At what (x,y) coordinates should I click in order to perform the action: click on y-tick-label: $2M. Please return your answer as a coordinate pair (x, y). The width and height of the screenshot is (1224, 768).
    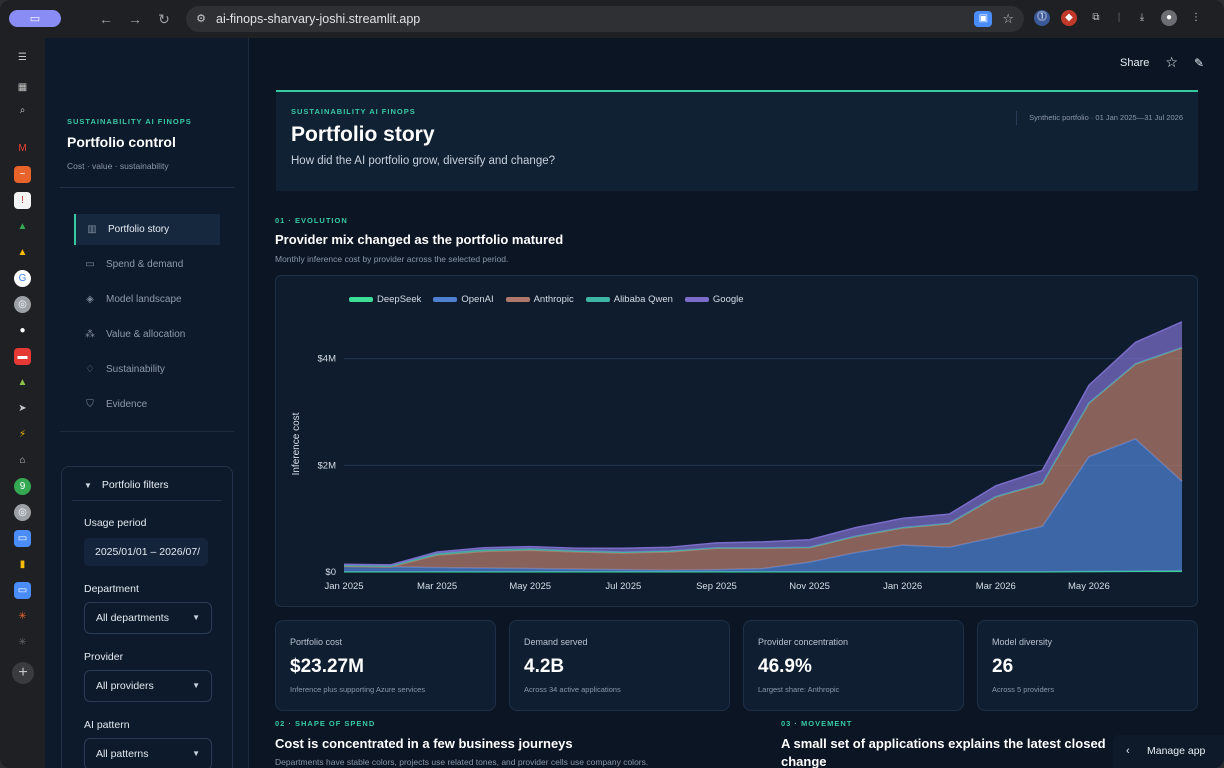
    Looking at the image, I should click on (327, 465).